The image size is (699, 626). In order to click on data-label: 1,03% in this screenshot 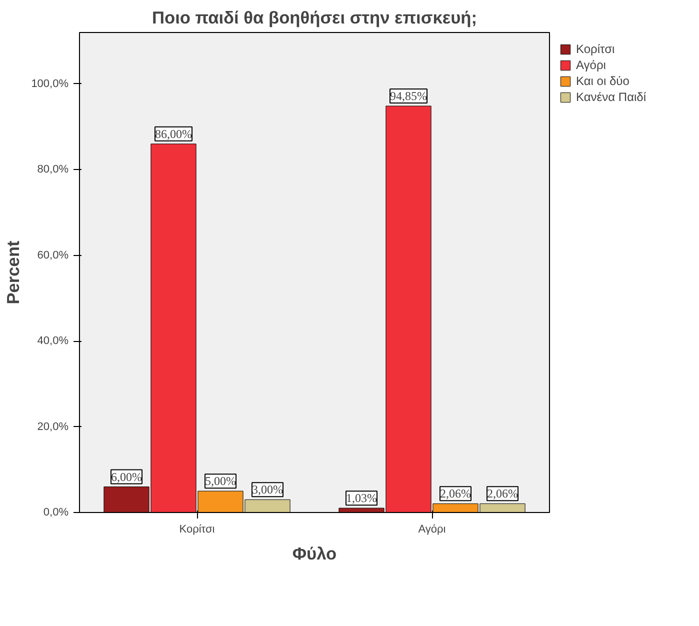, I will do `click(361, 498)`.